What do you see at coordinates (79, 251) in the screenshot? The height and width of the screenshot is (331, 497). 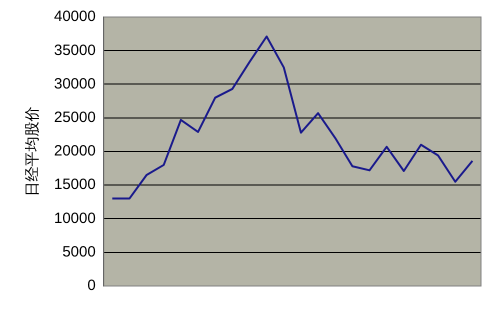 I see `y-tick-label: 5000` at bounding box center [79, 251].